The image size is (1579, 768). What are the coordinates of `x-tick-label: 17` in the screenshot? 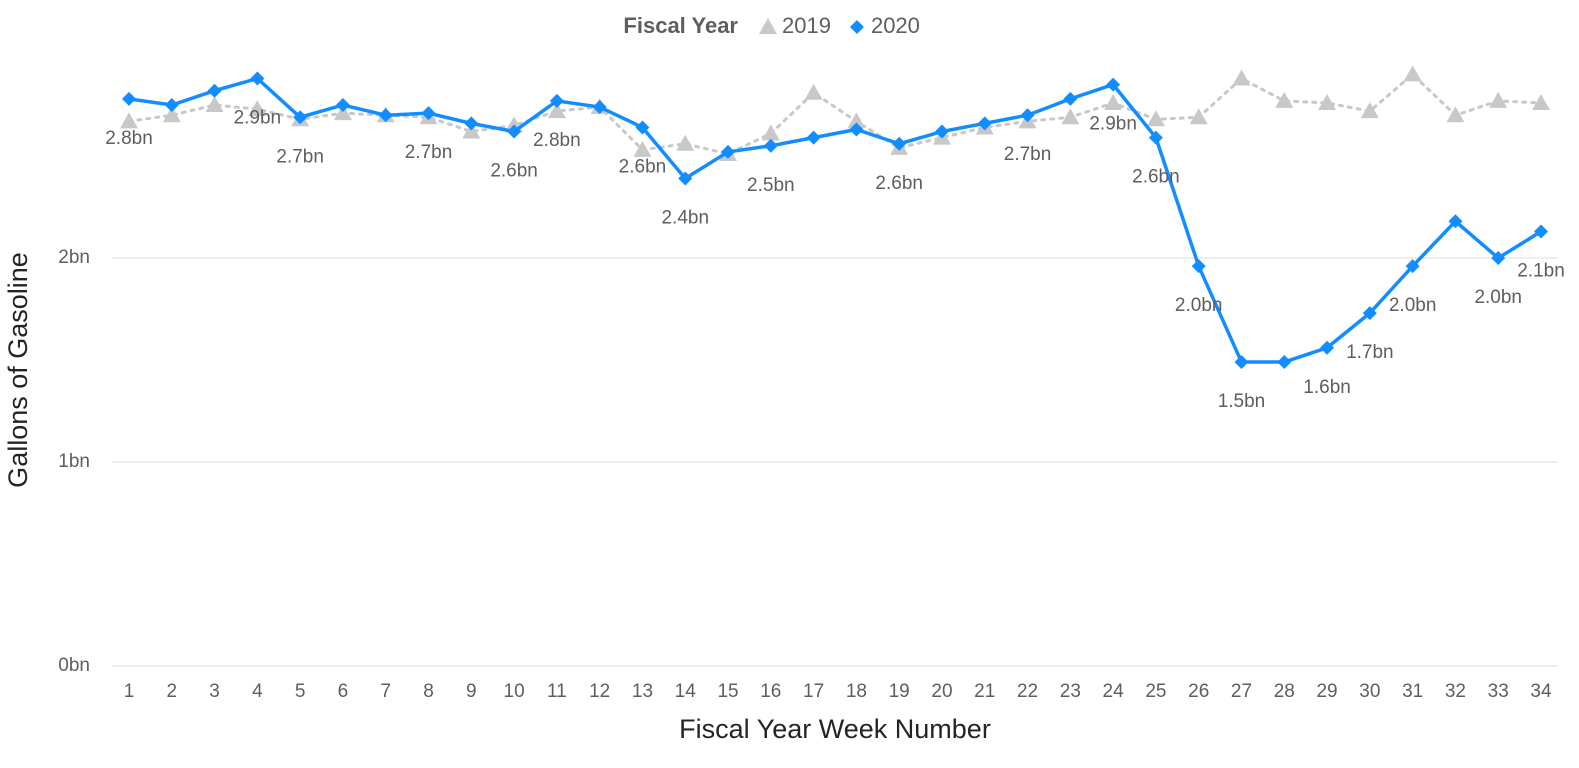 It's located at (813, 691).